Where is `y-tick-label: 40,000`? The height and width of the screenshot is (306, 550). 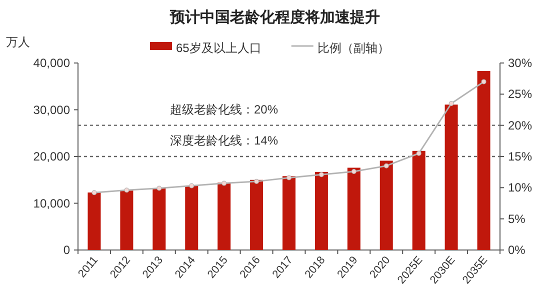
y-tick-label: 40,000 is located at coordinates (51, 63).